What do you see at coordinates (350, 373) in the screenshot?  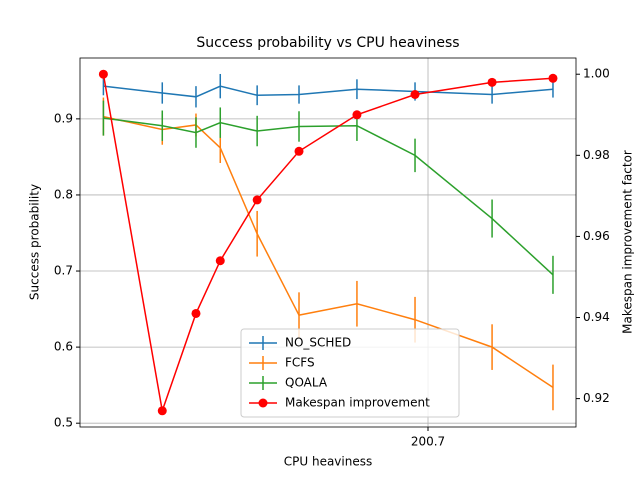 I see `legend-box` at bounding box center [350, 373].